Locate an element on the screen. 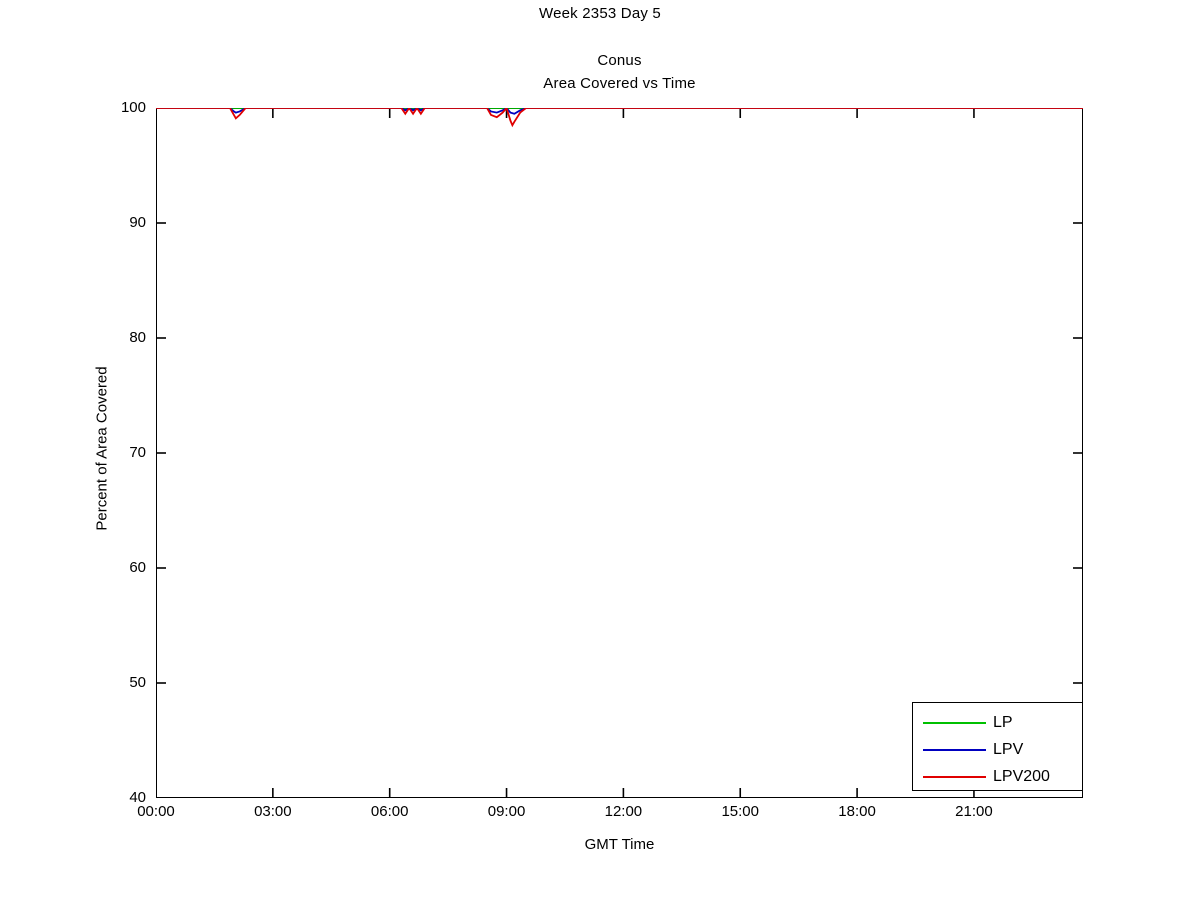 The width and height of the screenshot is (1200, 900). axes-title: Conus Area Covered vs Time is located at coordinates (619, 72).